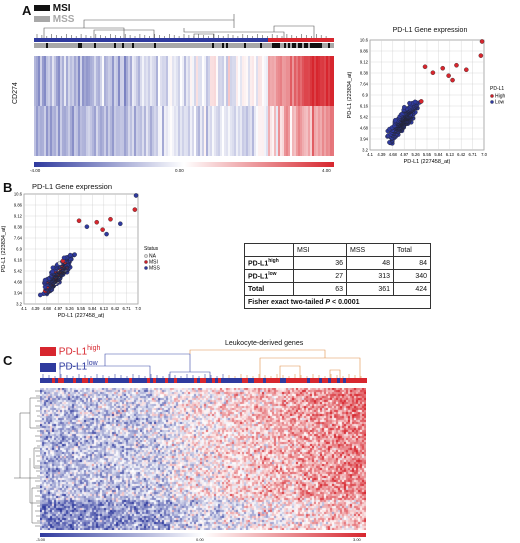 Image resolution: width=520 pixels, height=543 pixels. What do you see at coordinates (42, 19) in the screenshot?
I see `legend-mss-swatch` at bounding box center [42, 19].